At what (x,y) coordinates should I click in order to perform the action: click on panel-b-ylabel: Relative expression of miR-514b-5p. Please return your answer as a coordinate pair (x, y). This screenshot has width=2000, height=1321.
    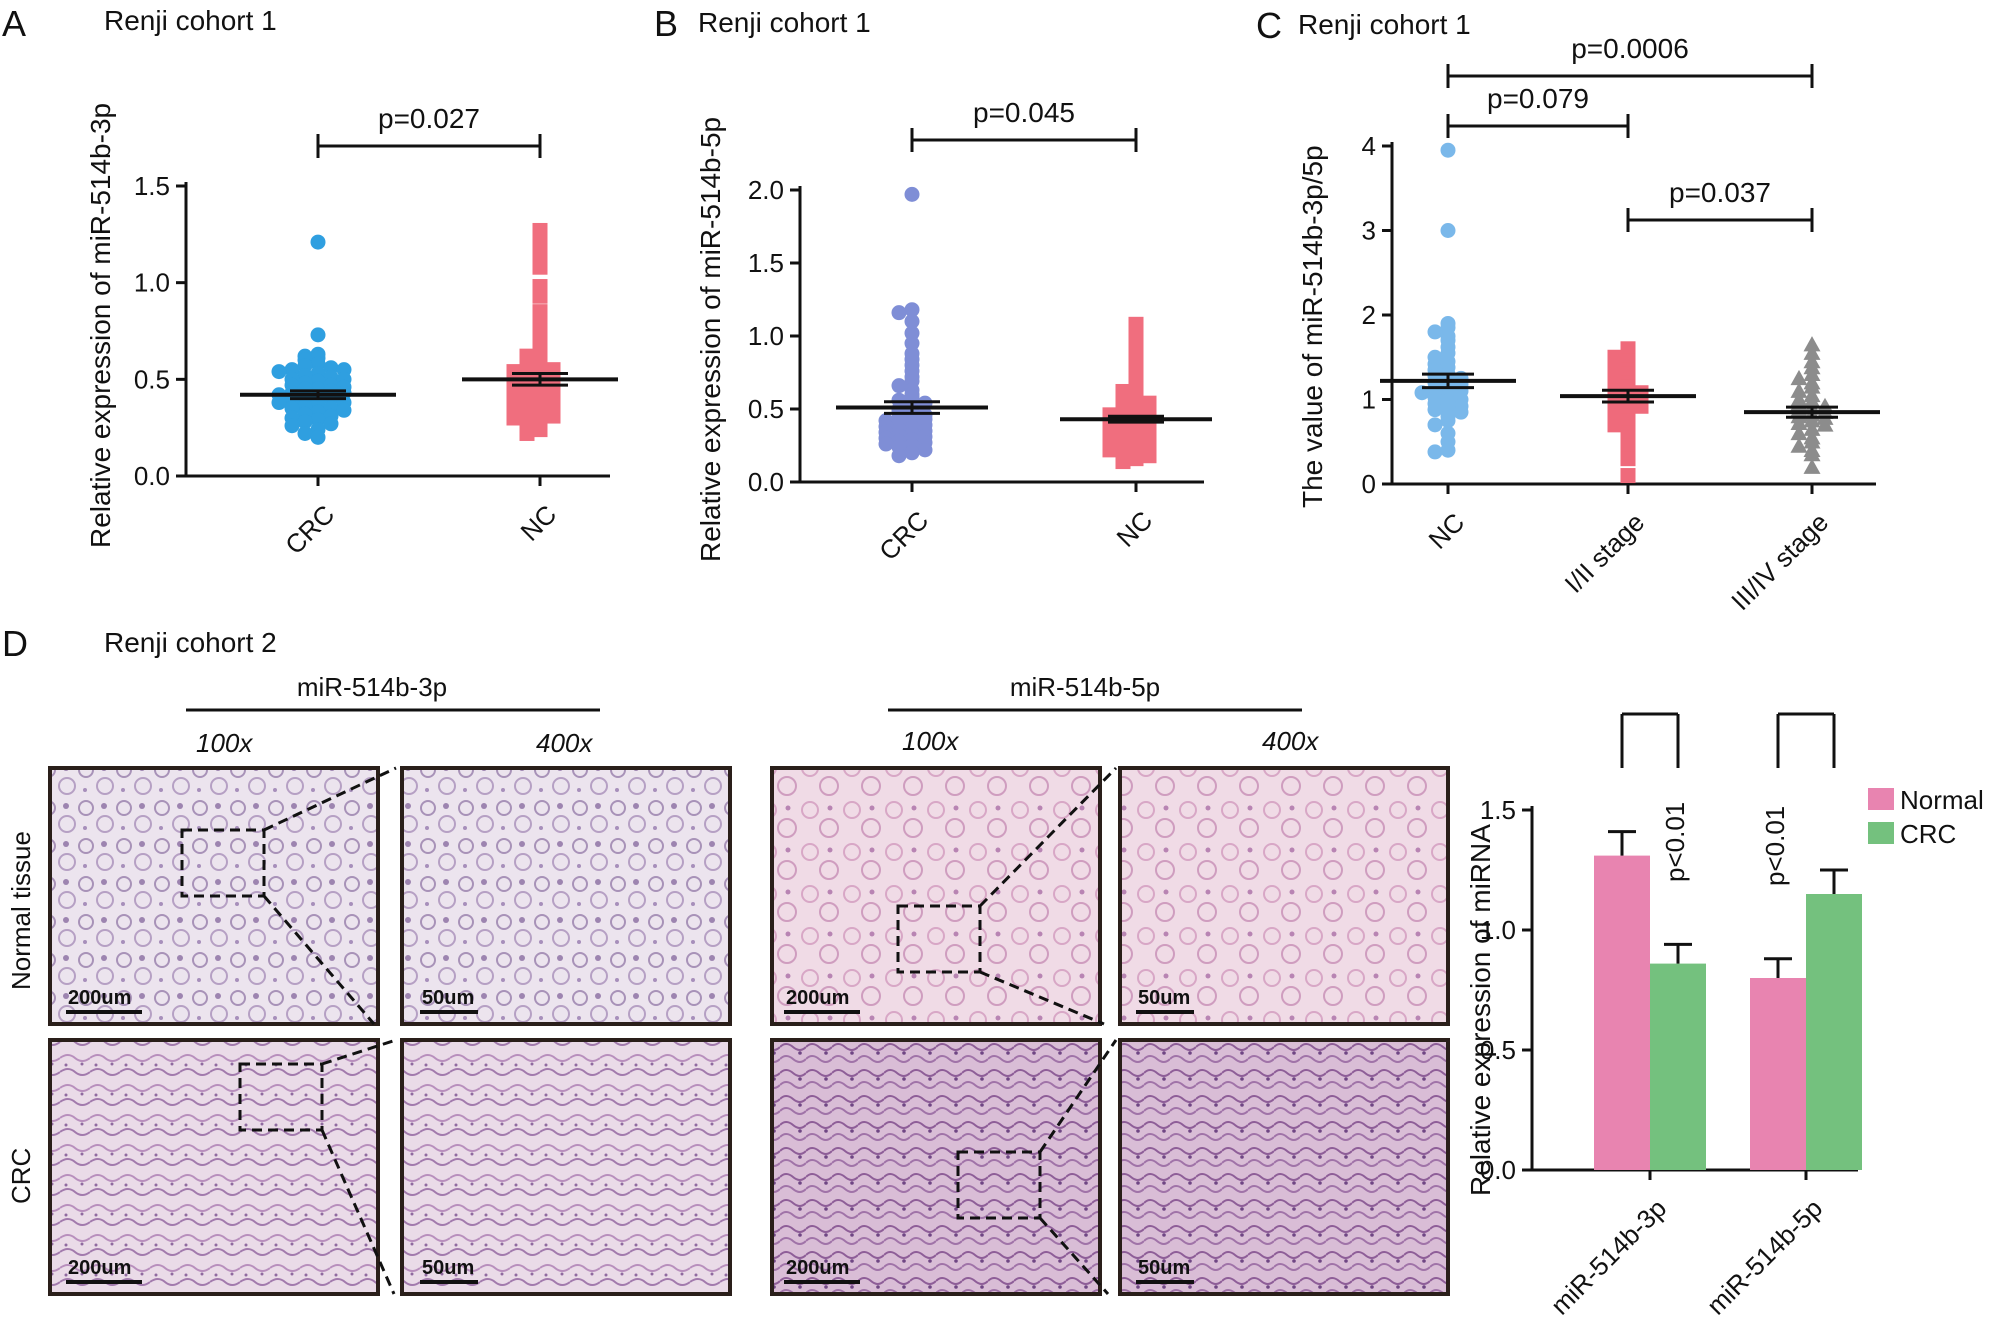
    Looking at the image, I should click on (710, 339).